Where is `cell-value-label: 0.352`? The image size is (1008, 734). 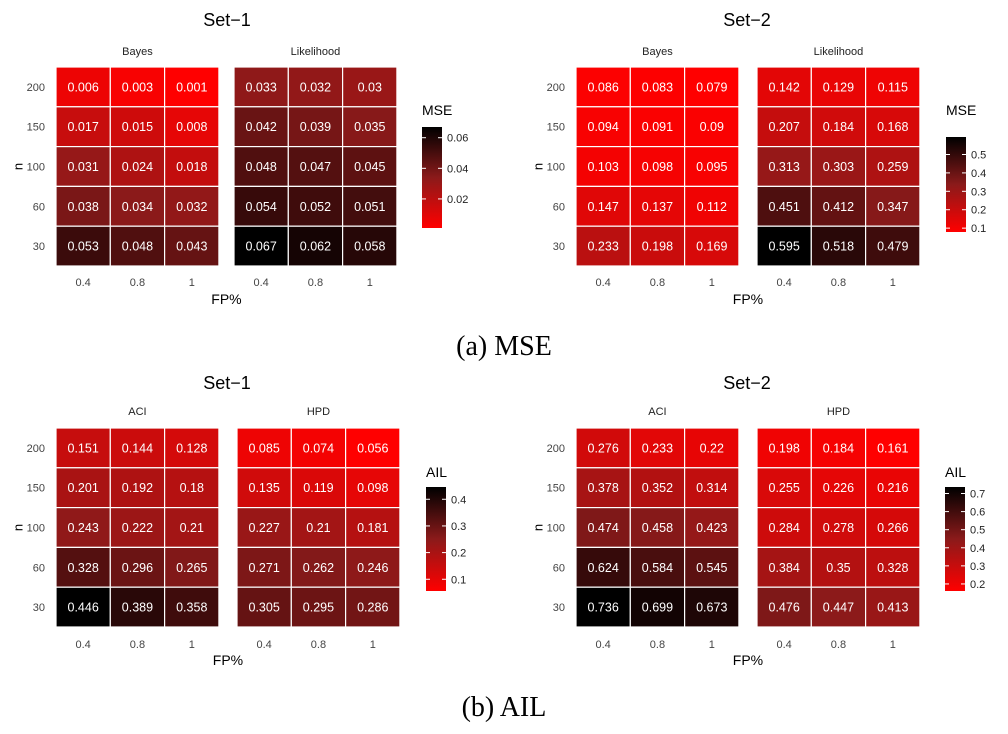
cell-value-label: 0.352 is located at coordinates (657, 488).